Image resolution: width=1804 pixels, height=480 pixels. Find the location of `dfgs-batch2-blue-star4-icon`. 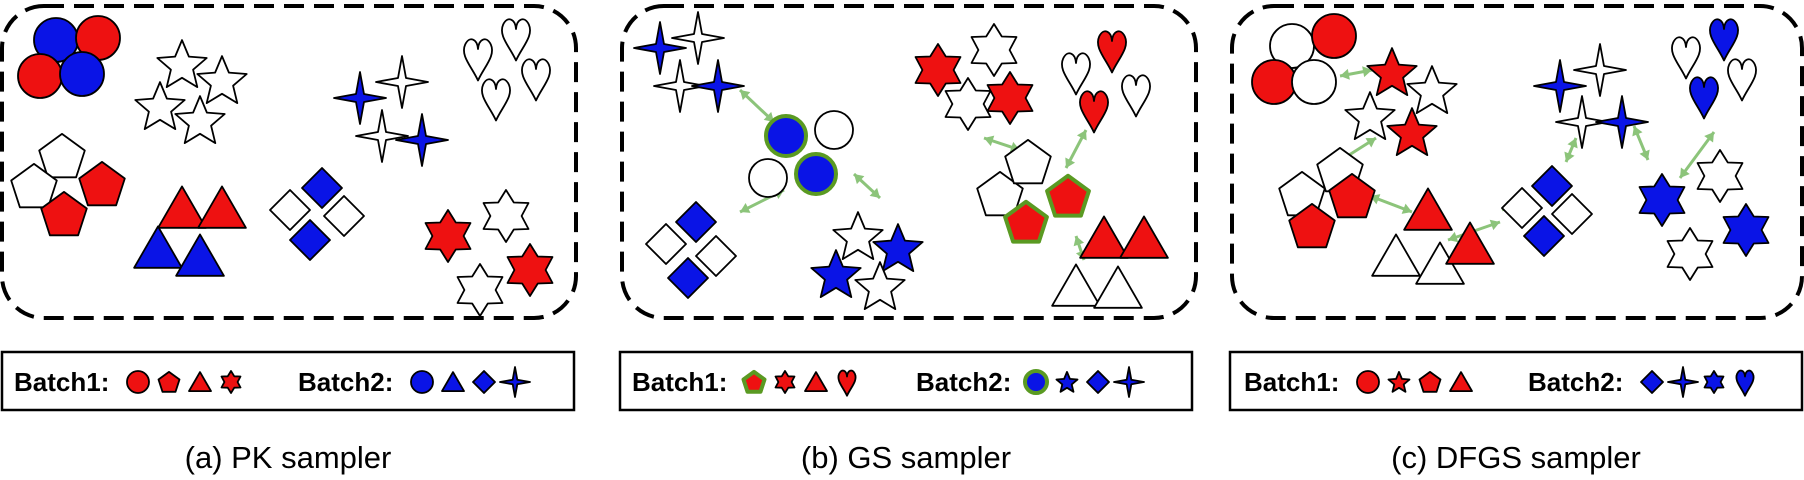

dfgs-batch2-blue-star4-icon is located at coordinates (1683, 382).